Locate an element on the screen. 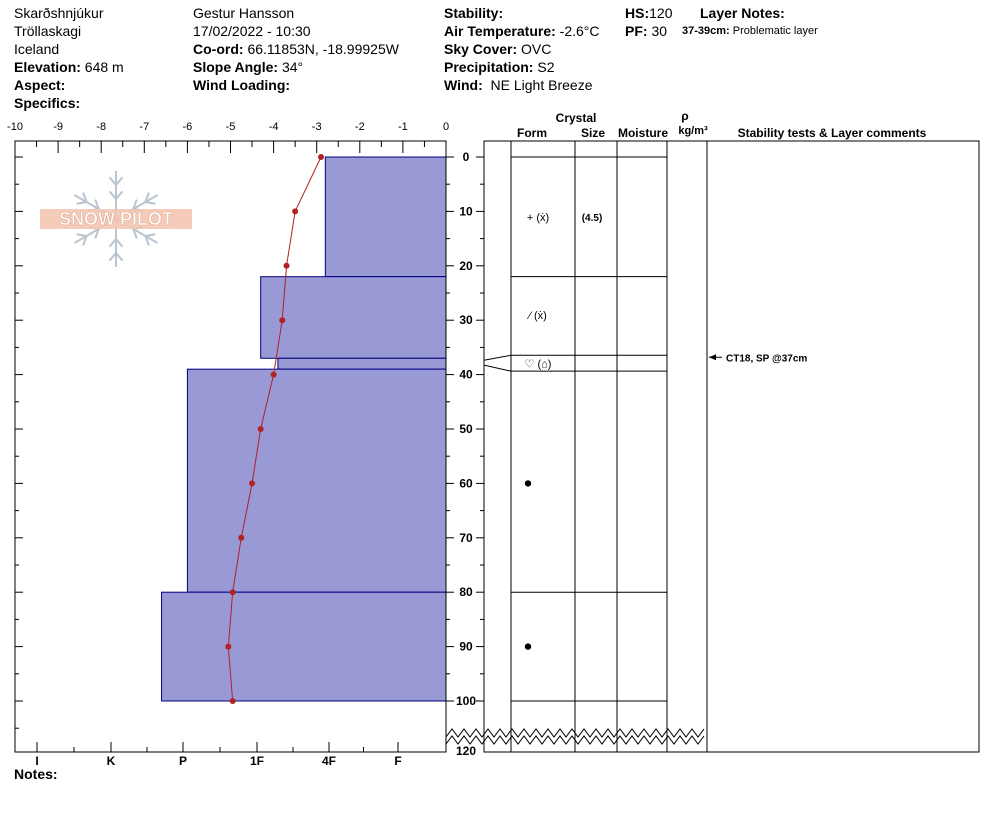  temp-tick-label: -3 is located at coordinates (317, 127).